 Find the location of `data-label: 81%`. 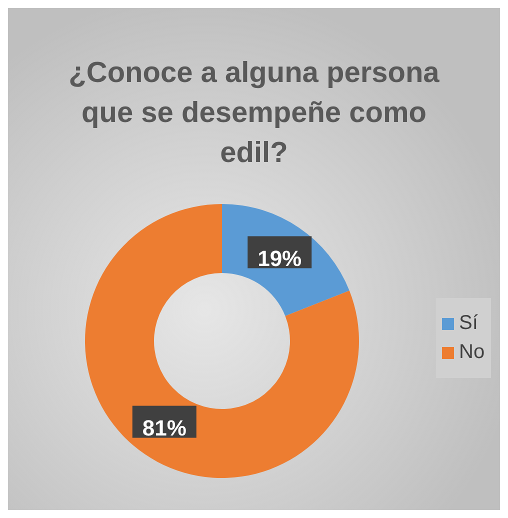

data-label: 81% is located at coordinates (164, 428).